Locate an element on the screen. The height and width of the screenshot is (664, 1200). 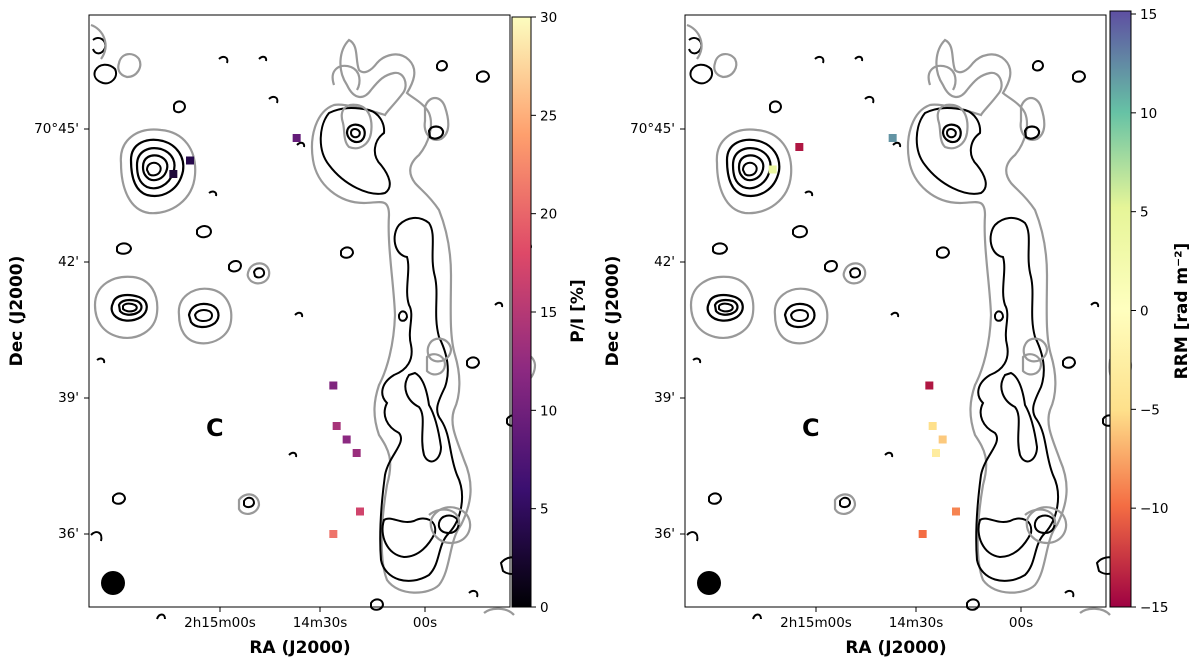
colorbar-ticks: 0 5 10 15 20 25 30 is located at coordinates (544, 313).